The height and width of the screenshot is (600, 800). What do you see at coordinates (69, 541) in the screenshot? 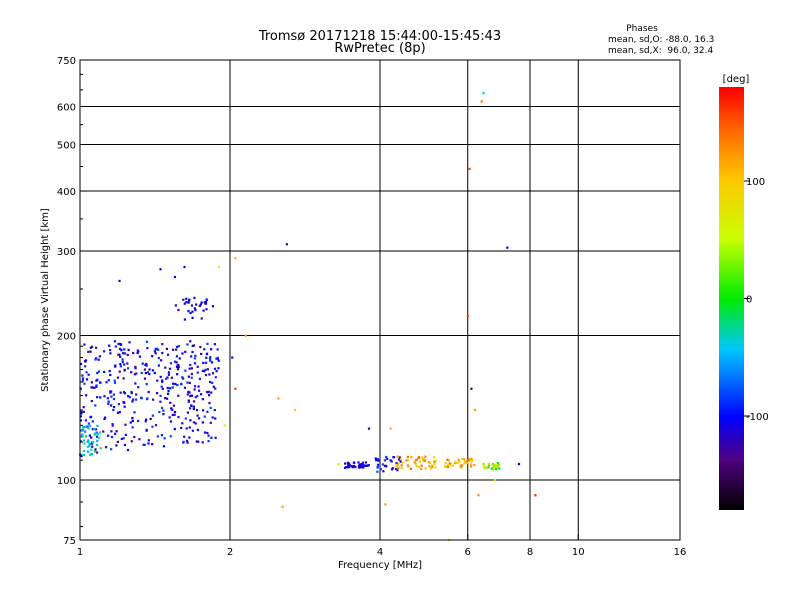
I see `y-tick-label: 75` at bounding box center [69, 541].